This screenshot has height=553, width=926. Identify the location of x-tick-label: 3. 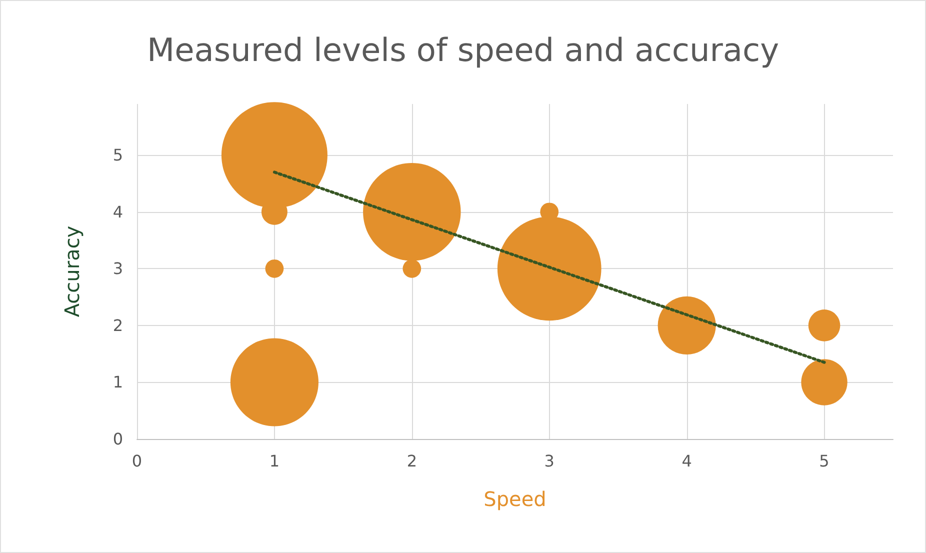
(549, 461).